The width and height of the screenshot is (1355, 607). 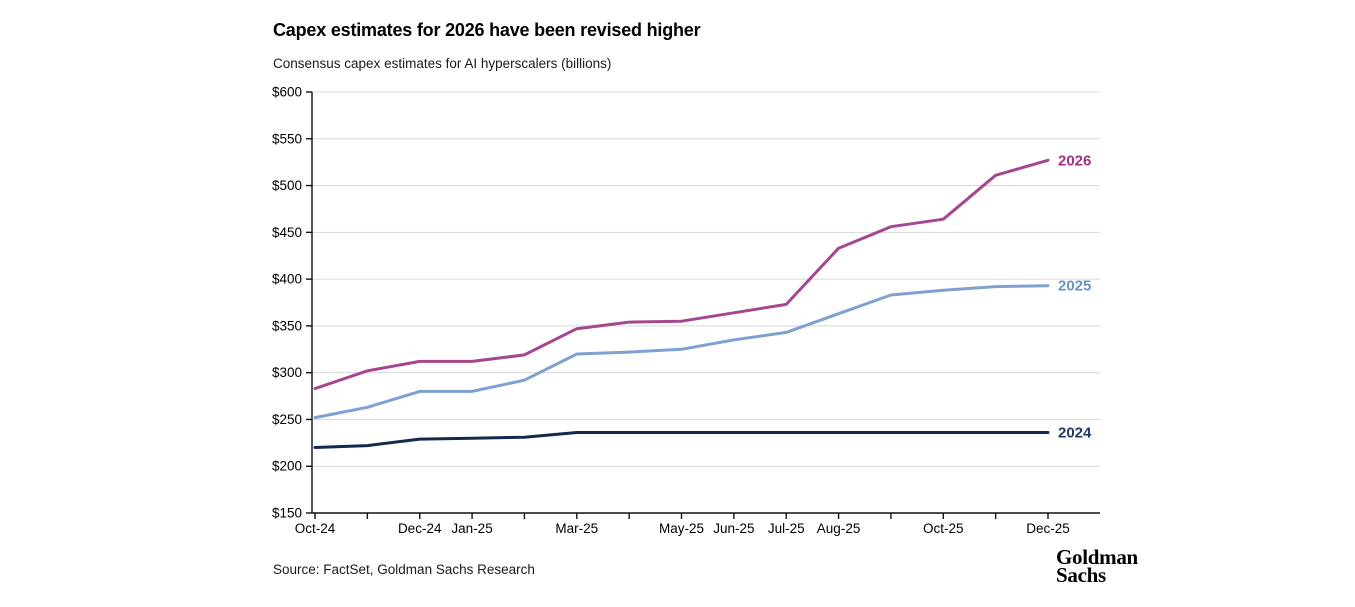 I want to click on y-tick-label: $150, so click(x=287, y=513).